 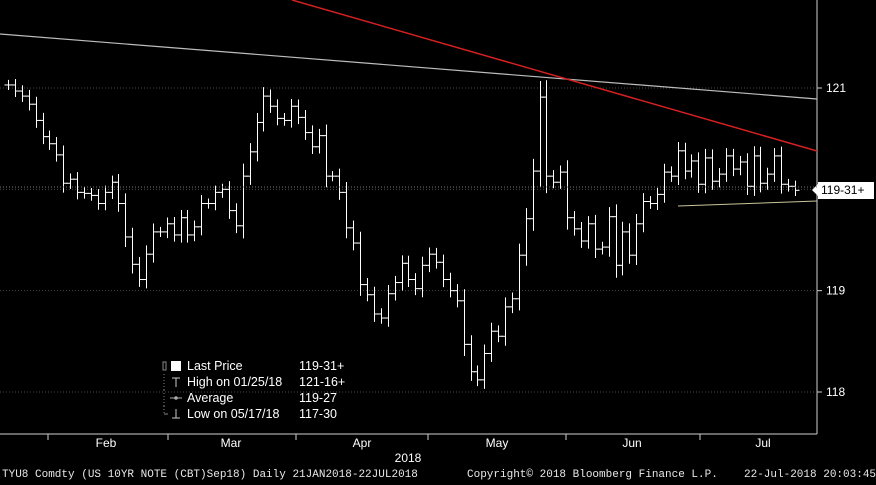 What do you see at coordinates (747, 203) in the screenshot?
I see `trend-line-support` at bounding box center [747, 203].